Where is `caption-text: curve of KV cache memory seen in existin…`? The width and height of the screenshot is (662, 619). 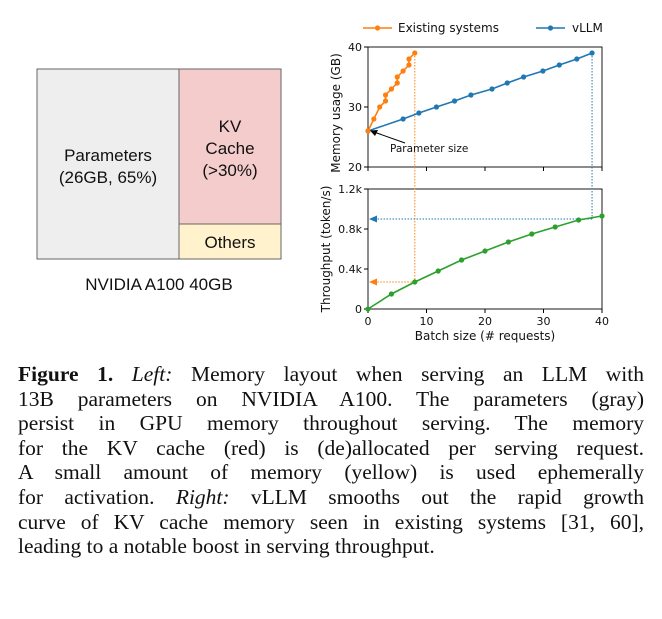 caption-text: curve of KV cache memory seen in existin… is located at coordinates (331, 521).